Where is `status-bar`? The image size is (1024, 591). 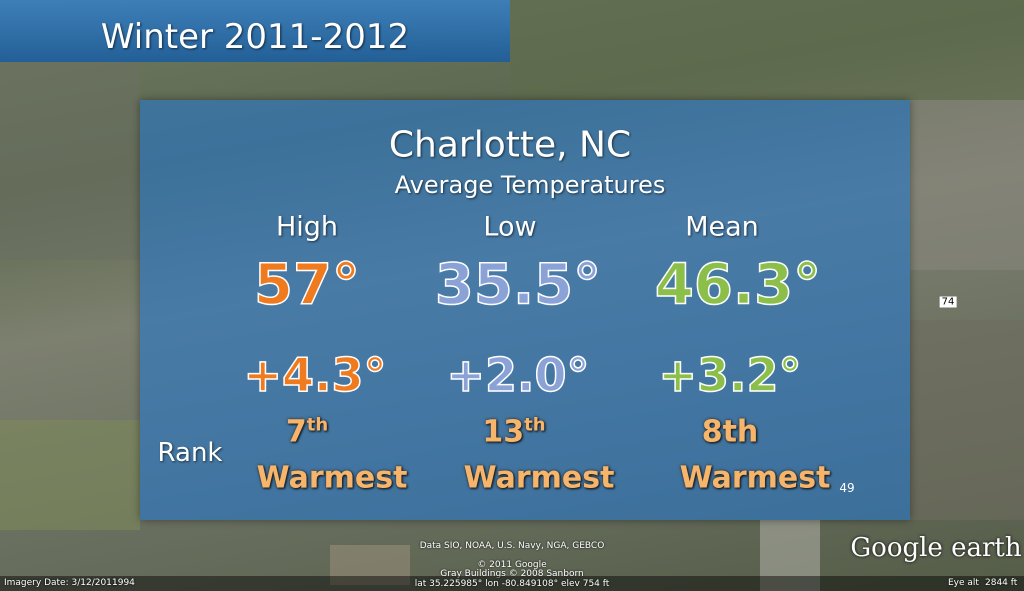
status-bar is located at coordinates (512, 583).